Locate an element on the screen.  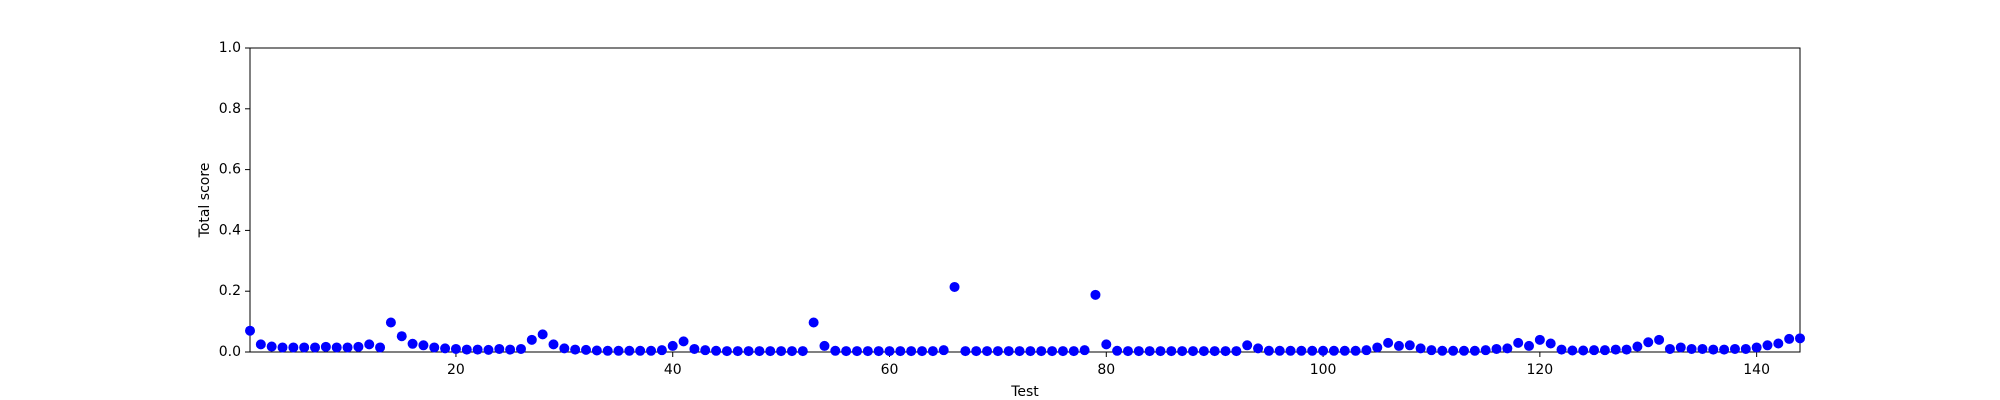
x-tick-label: 120 is located at coordinates (1539, 370).